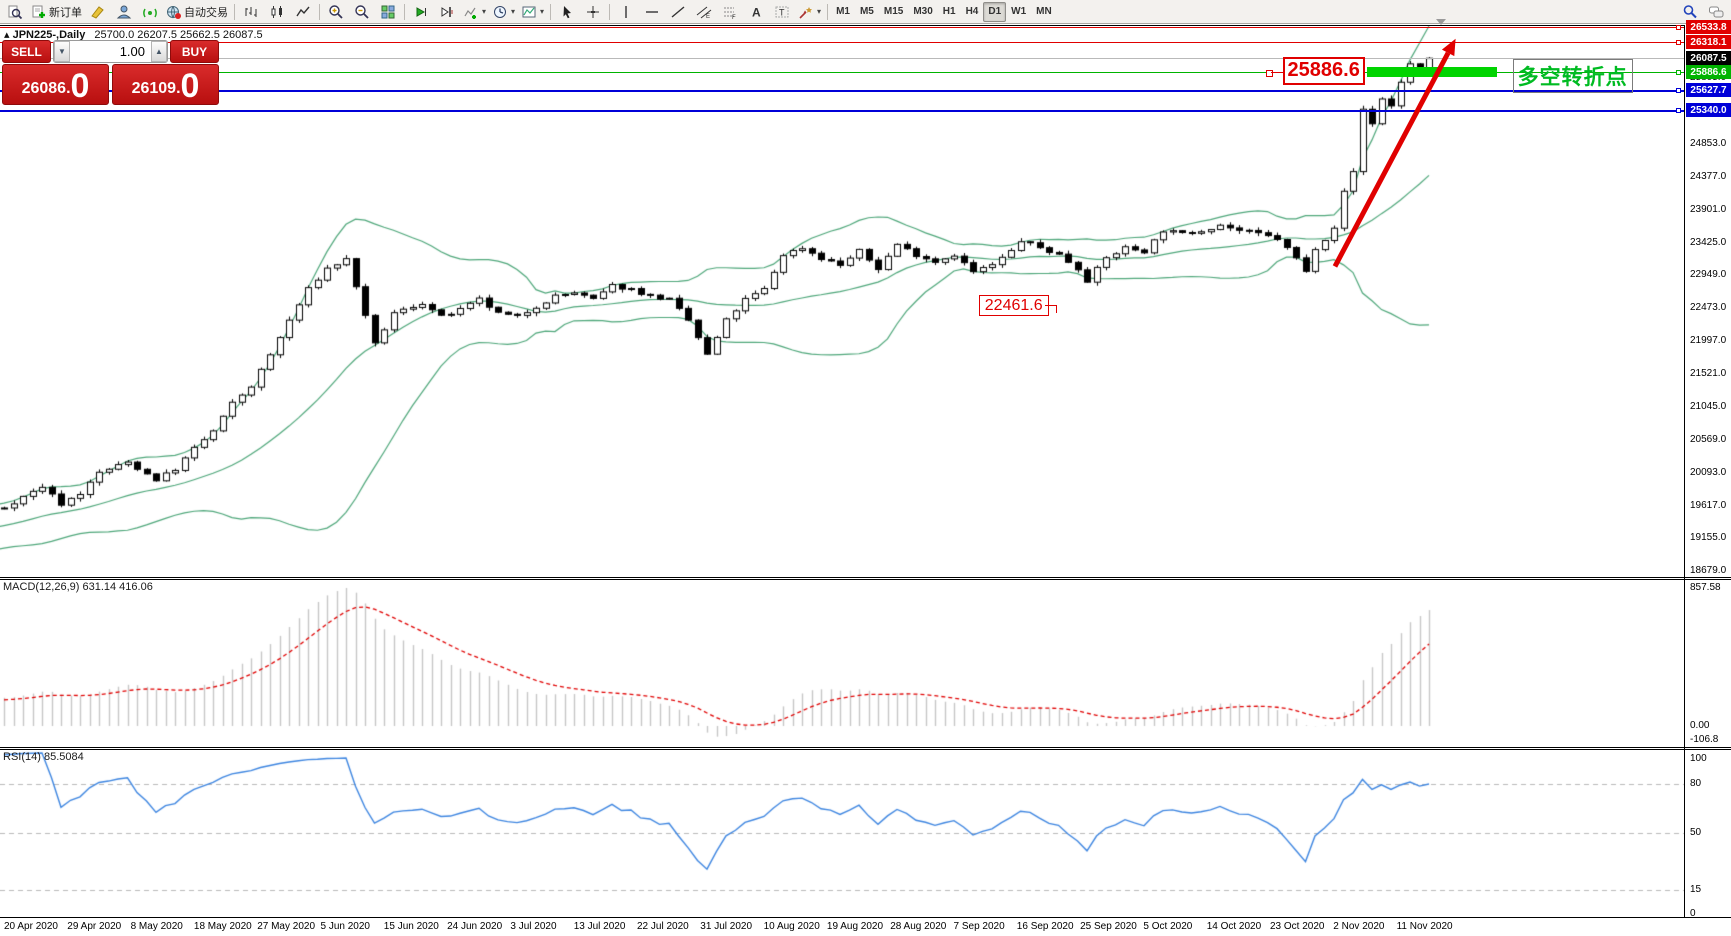 The width and height of the screenshot is (1731, 936). Describe the element at coordinates (78, 587) in the screenshot. I see `macd-label: MACD(12,26,9) 631.14 416.06` at that location.